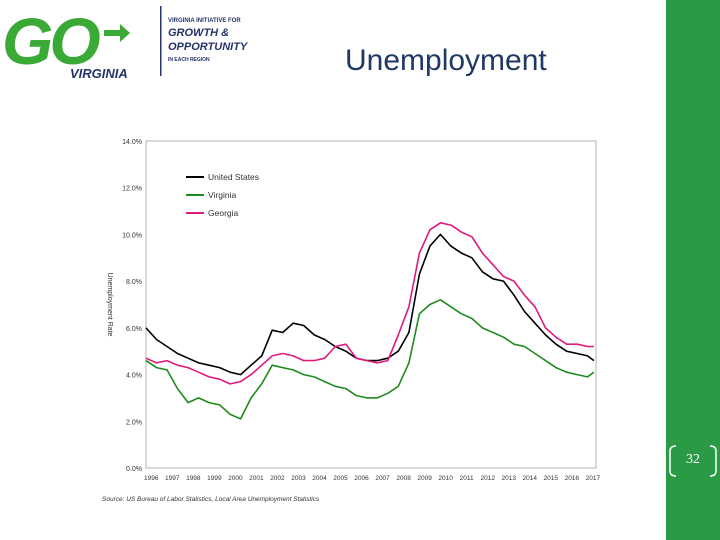 The image size is (720, 540). Describe the element at coordinates (134, 469) in the screenshot. I see `y-tick-label: 0.0%` at that location.